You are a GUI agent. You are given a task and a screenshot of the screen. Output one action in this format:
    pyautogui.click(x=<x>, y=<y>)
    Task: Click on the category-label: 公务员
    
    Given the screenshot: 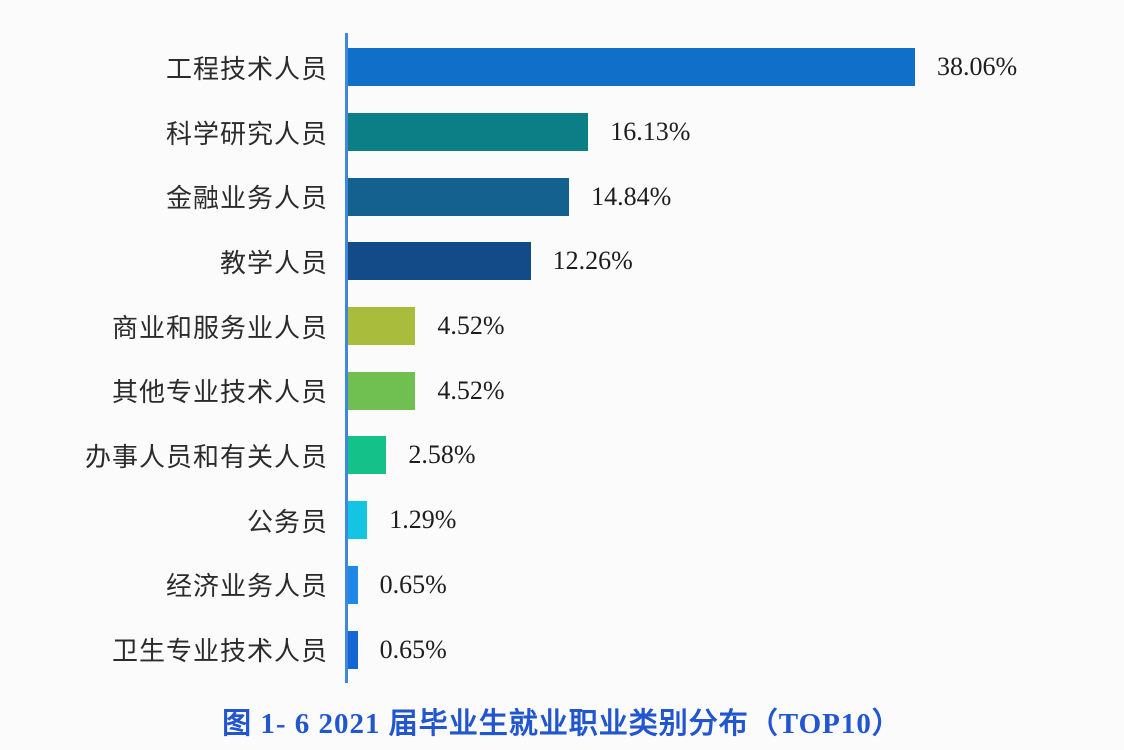 What is the action you would take?
    pyautogui.click(x=287, y=522)
    